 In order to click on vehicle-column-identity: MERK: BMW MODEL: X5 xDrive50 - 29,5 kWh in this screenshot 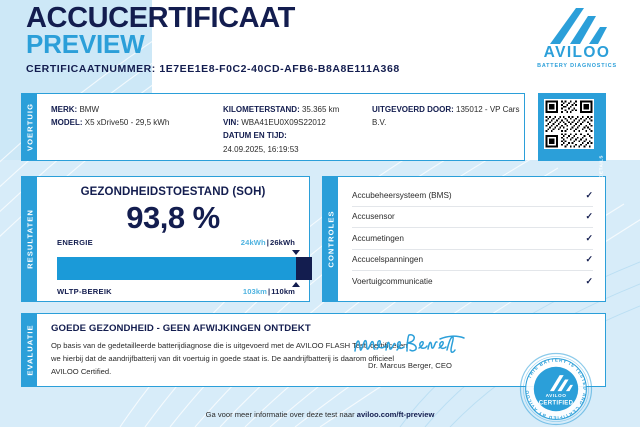, I will do `click(110, 116)`.